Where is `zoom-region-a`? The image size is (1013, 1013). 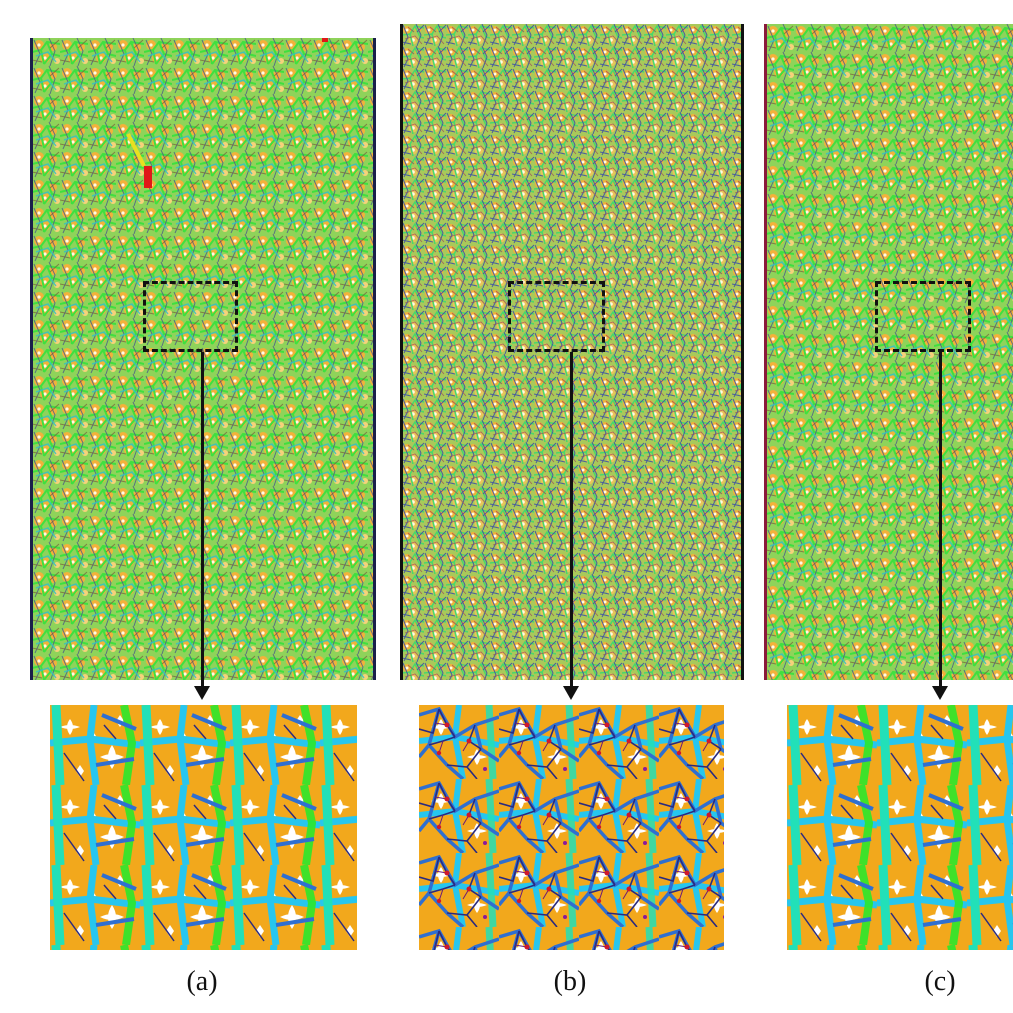 zoom-region-a is located at coordinates (190, 316).